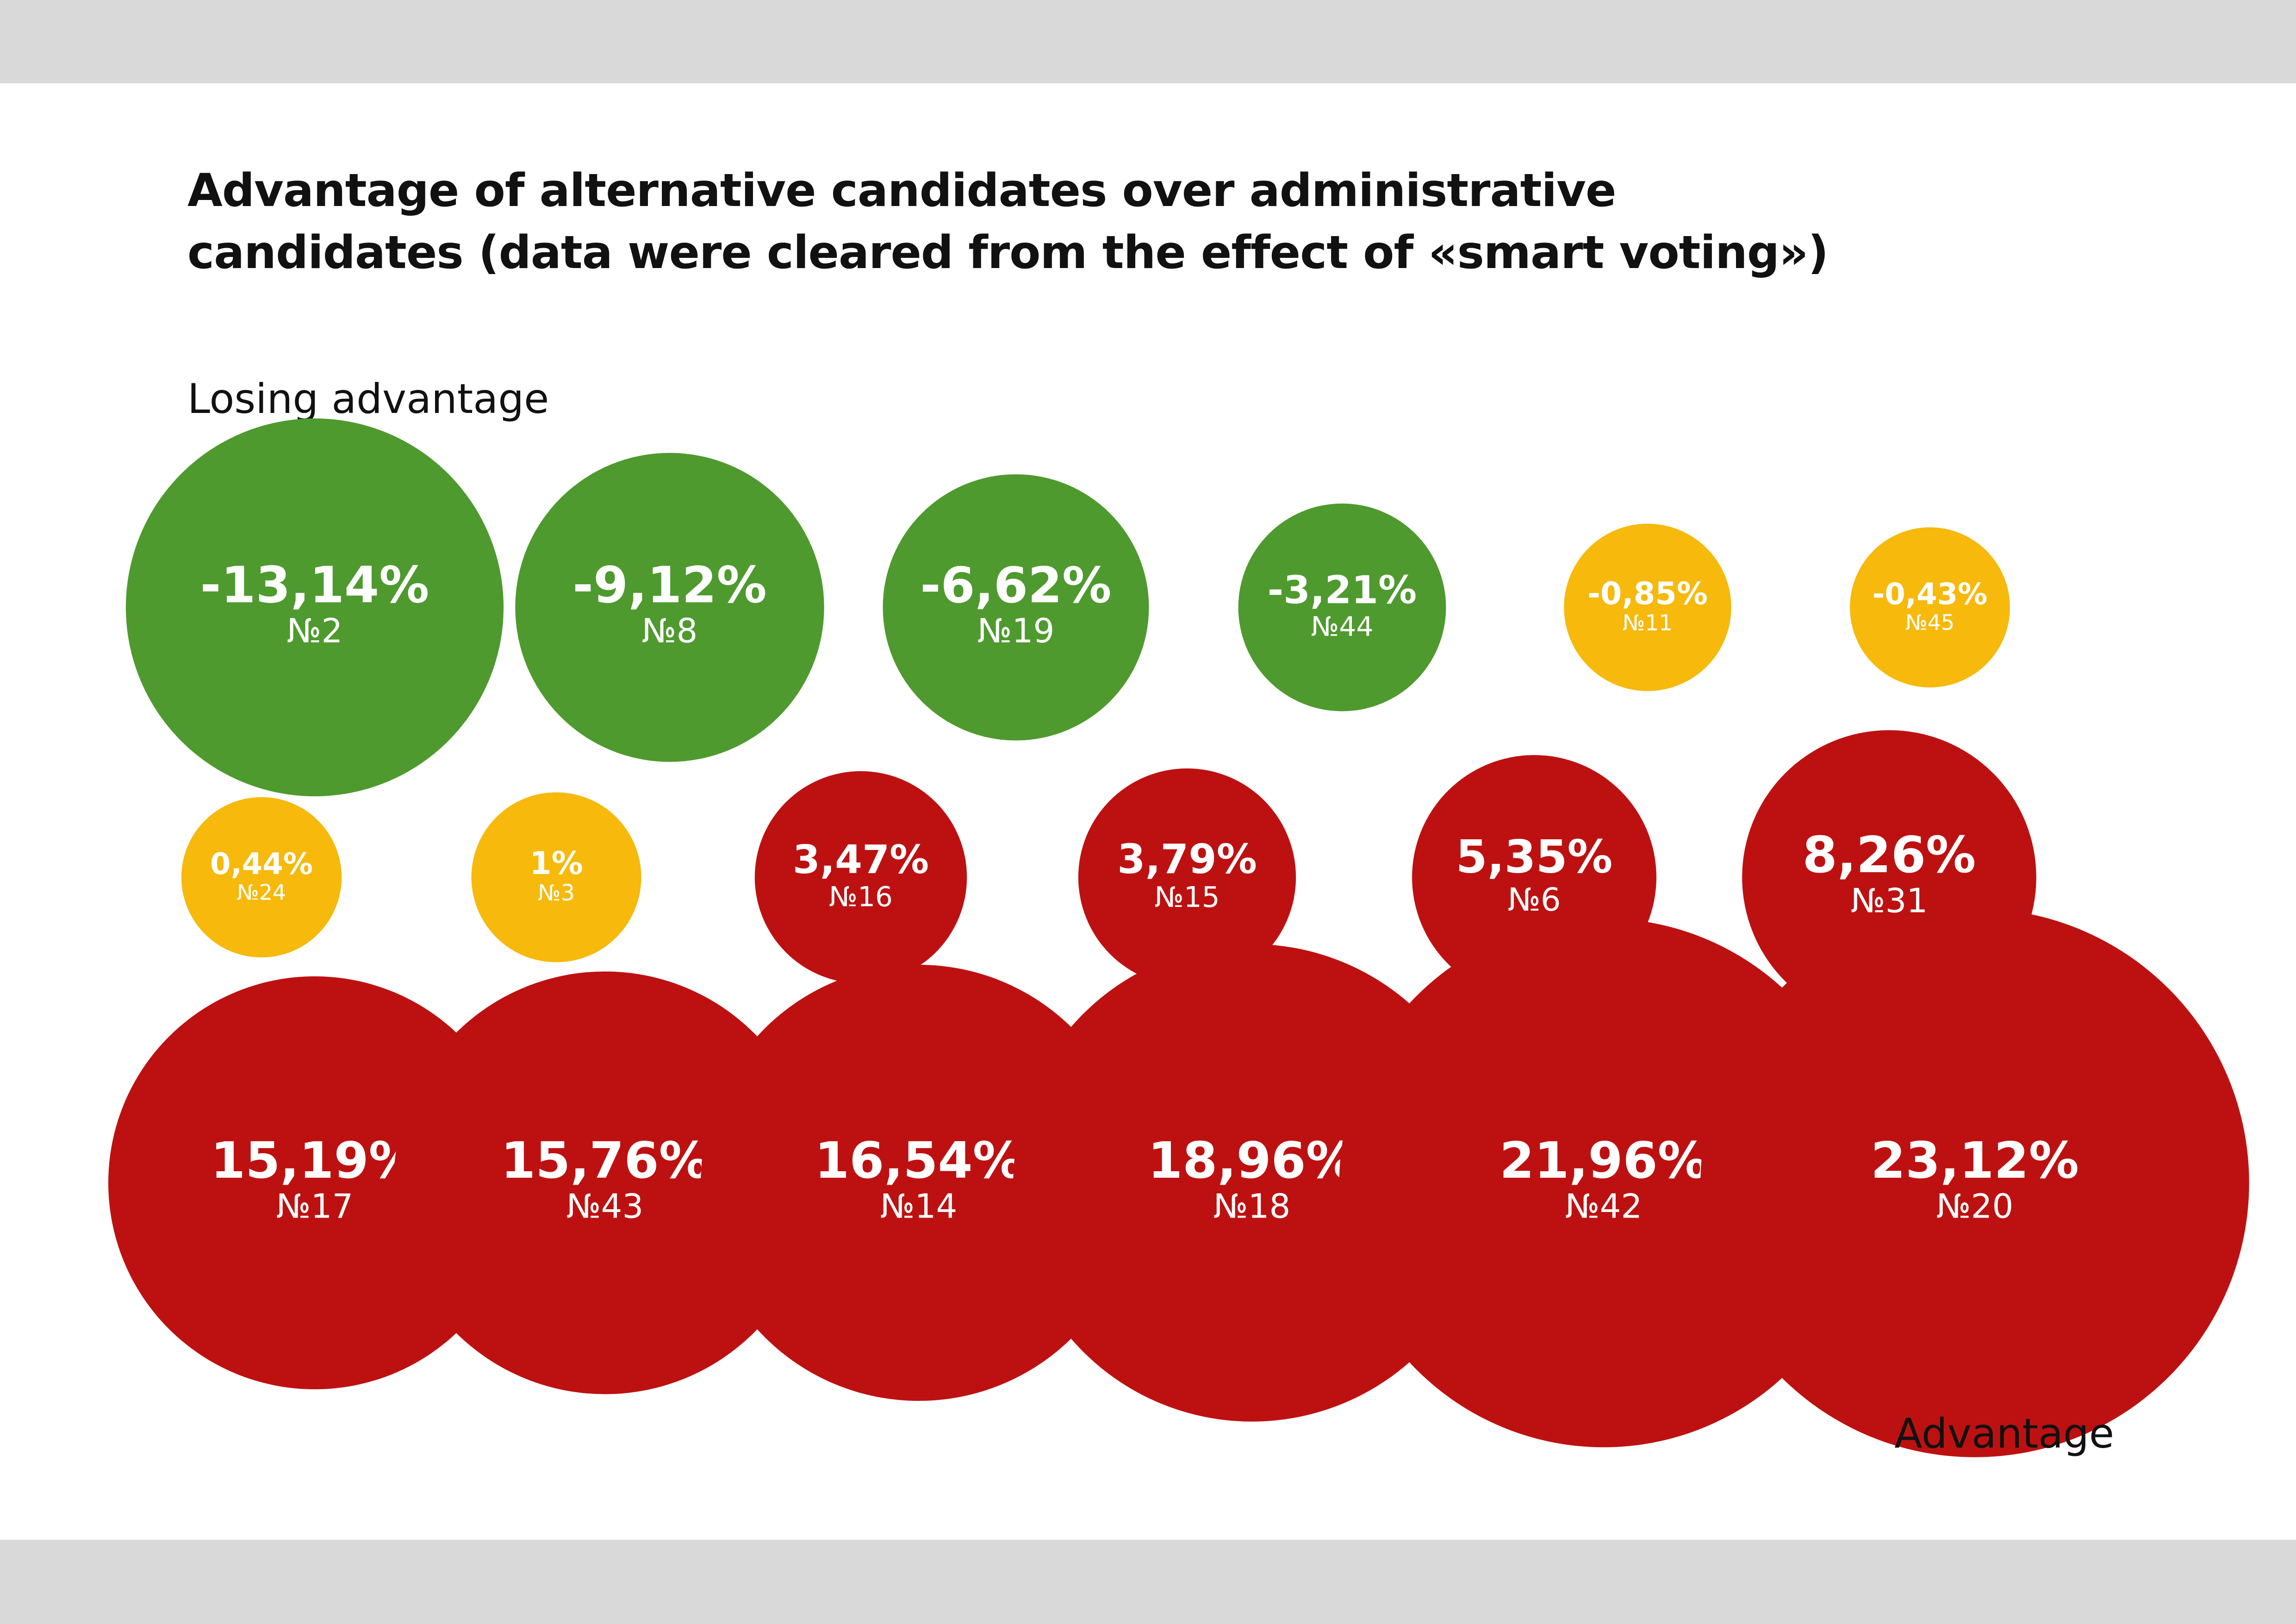  Describe the element at coordinates (368, 399) in the screenshot. I see `losing-advantage-note: Losing advantage` at that location.